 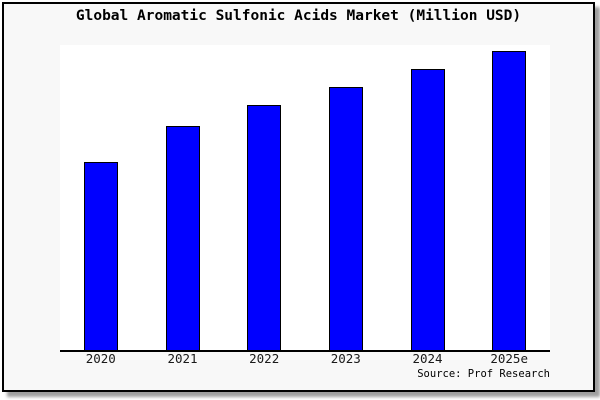 What do you see at coordinates (182, 238) in the screenshot?
I see `bar-2021` at bounding box center [182, 238].